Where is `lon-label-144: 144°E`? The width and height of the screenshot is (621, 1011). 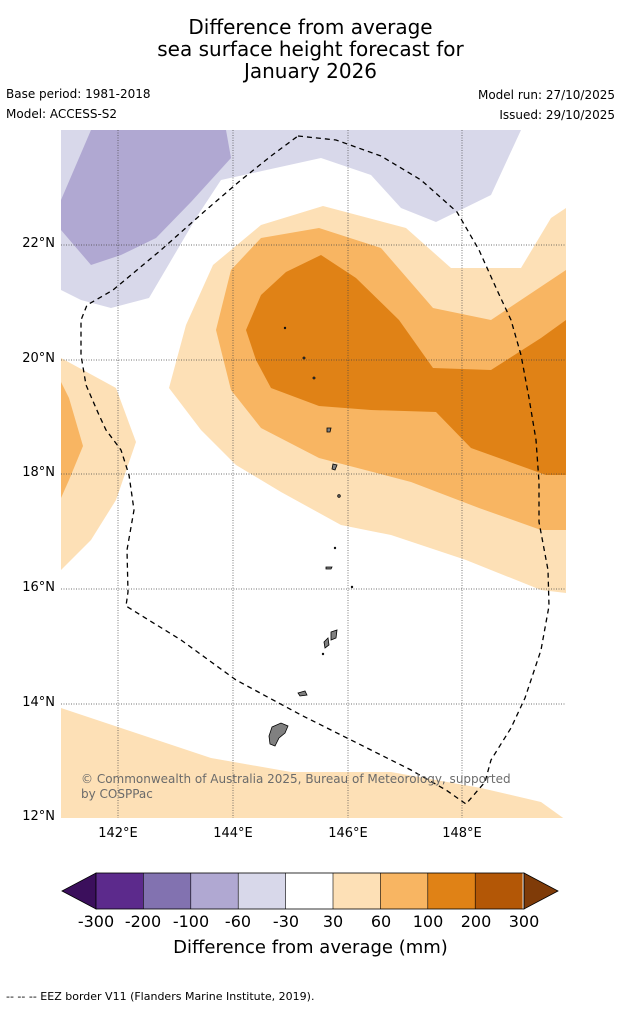
lon-label-144: 144°E is located at coordinates (233, 833).